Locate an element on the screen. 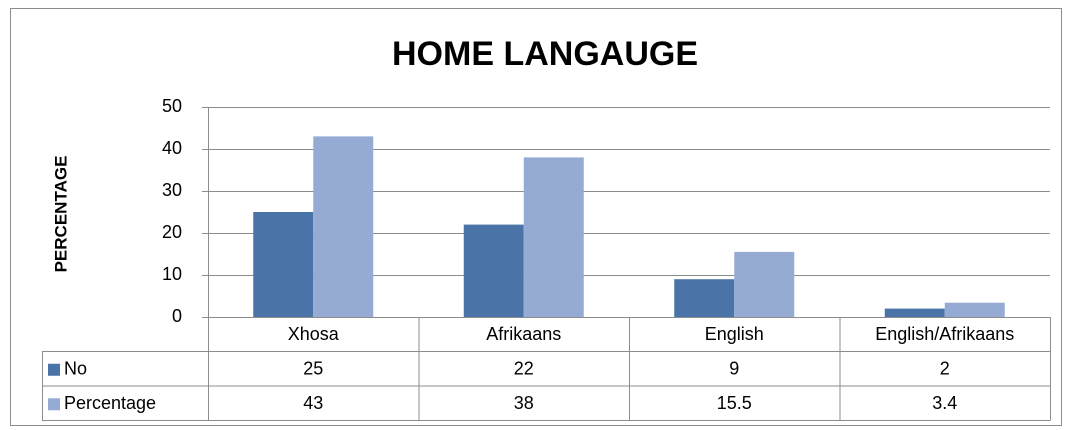  y-tick-label: 30 is located at coordinates (172, 190).